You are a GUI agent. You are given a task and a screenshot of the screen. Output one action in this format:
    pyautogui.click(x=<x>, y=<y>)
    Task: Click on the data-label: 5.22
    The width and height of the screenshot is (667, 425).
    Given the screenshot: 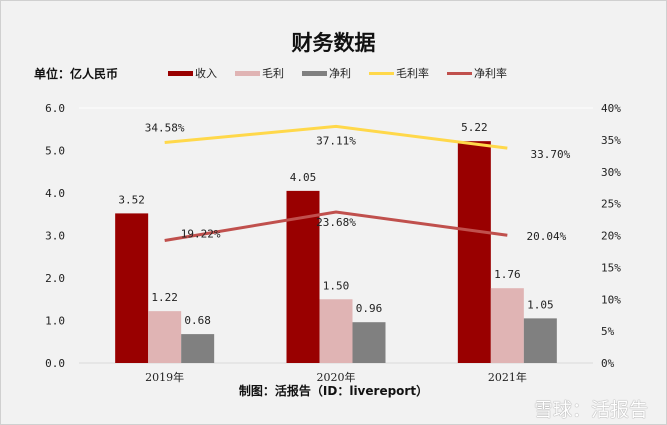 What is the action you would take?
    pyautogui.click(x=474, y=127)
    